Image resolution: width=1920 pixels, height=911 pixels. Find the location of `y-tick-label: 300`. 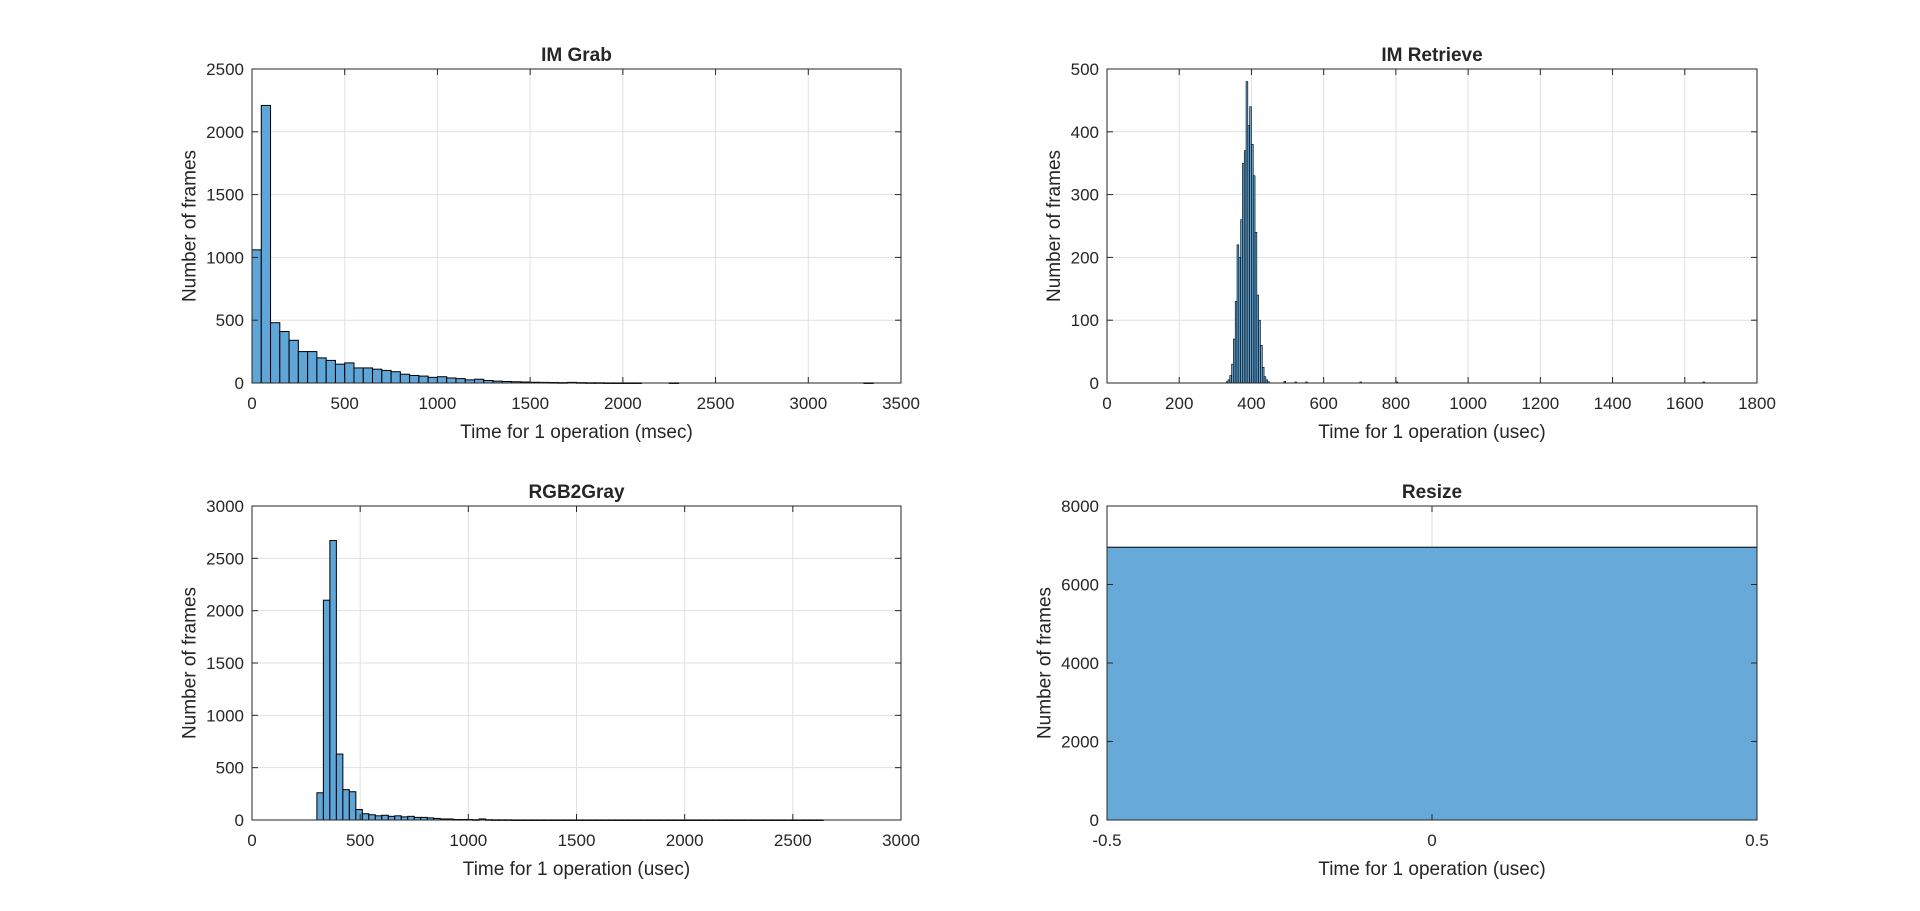

y-tick-label: 300 is located at coordinates (1085, 195).